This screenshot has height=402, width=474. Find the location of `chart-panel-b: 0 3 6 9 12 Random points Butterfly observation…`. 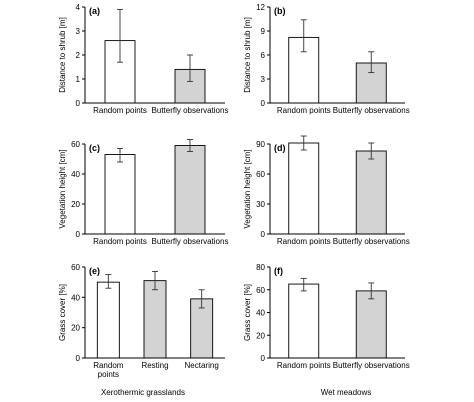

chart-panel-b: 0 3 6 9 12 Random points Butterfly observation… is located at coordinates (326, 59).